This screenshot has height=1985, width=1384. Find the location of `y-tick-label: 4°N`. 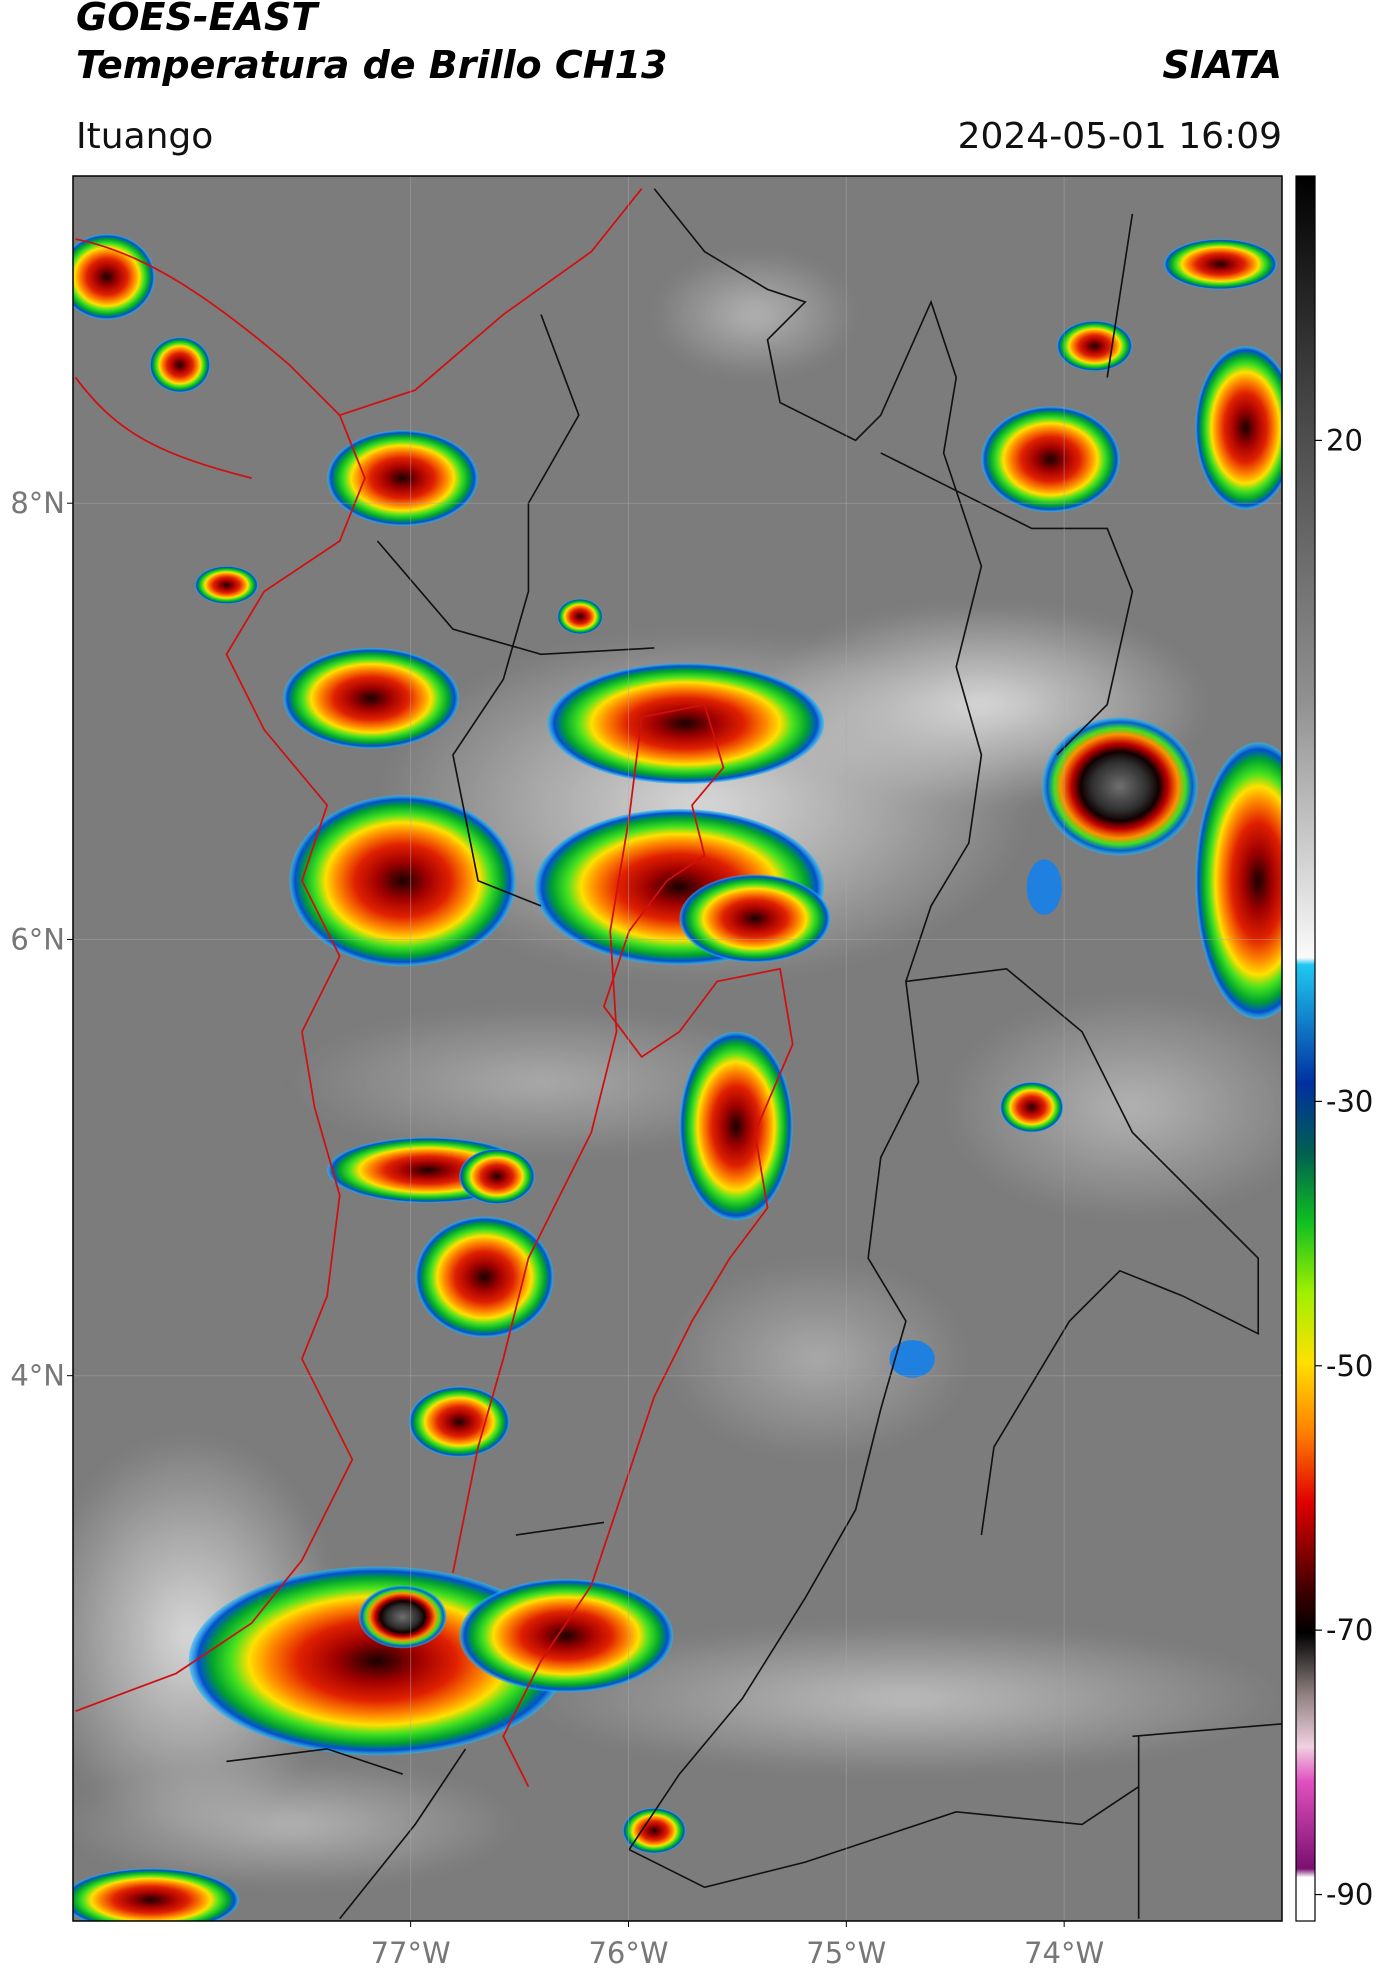

y-tick-label: 4°N is located at coordinates (37, 1376).